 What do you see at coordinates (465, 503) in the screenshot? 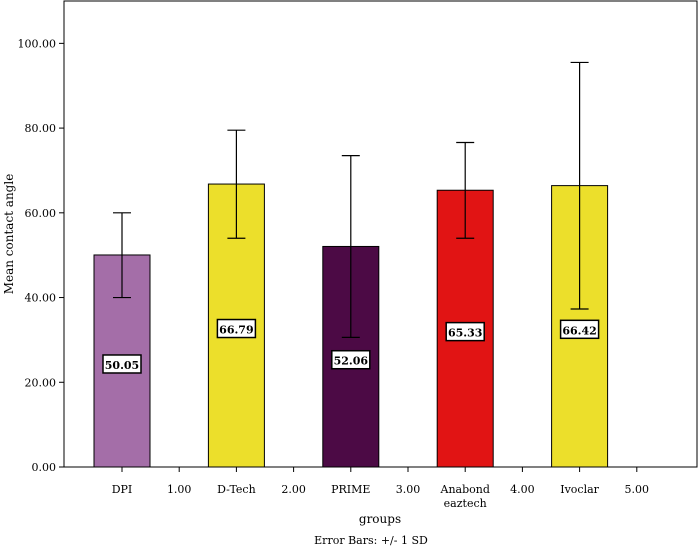
I see `x-tick-label: eaztech` at bounding box center [465, 503].